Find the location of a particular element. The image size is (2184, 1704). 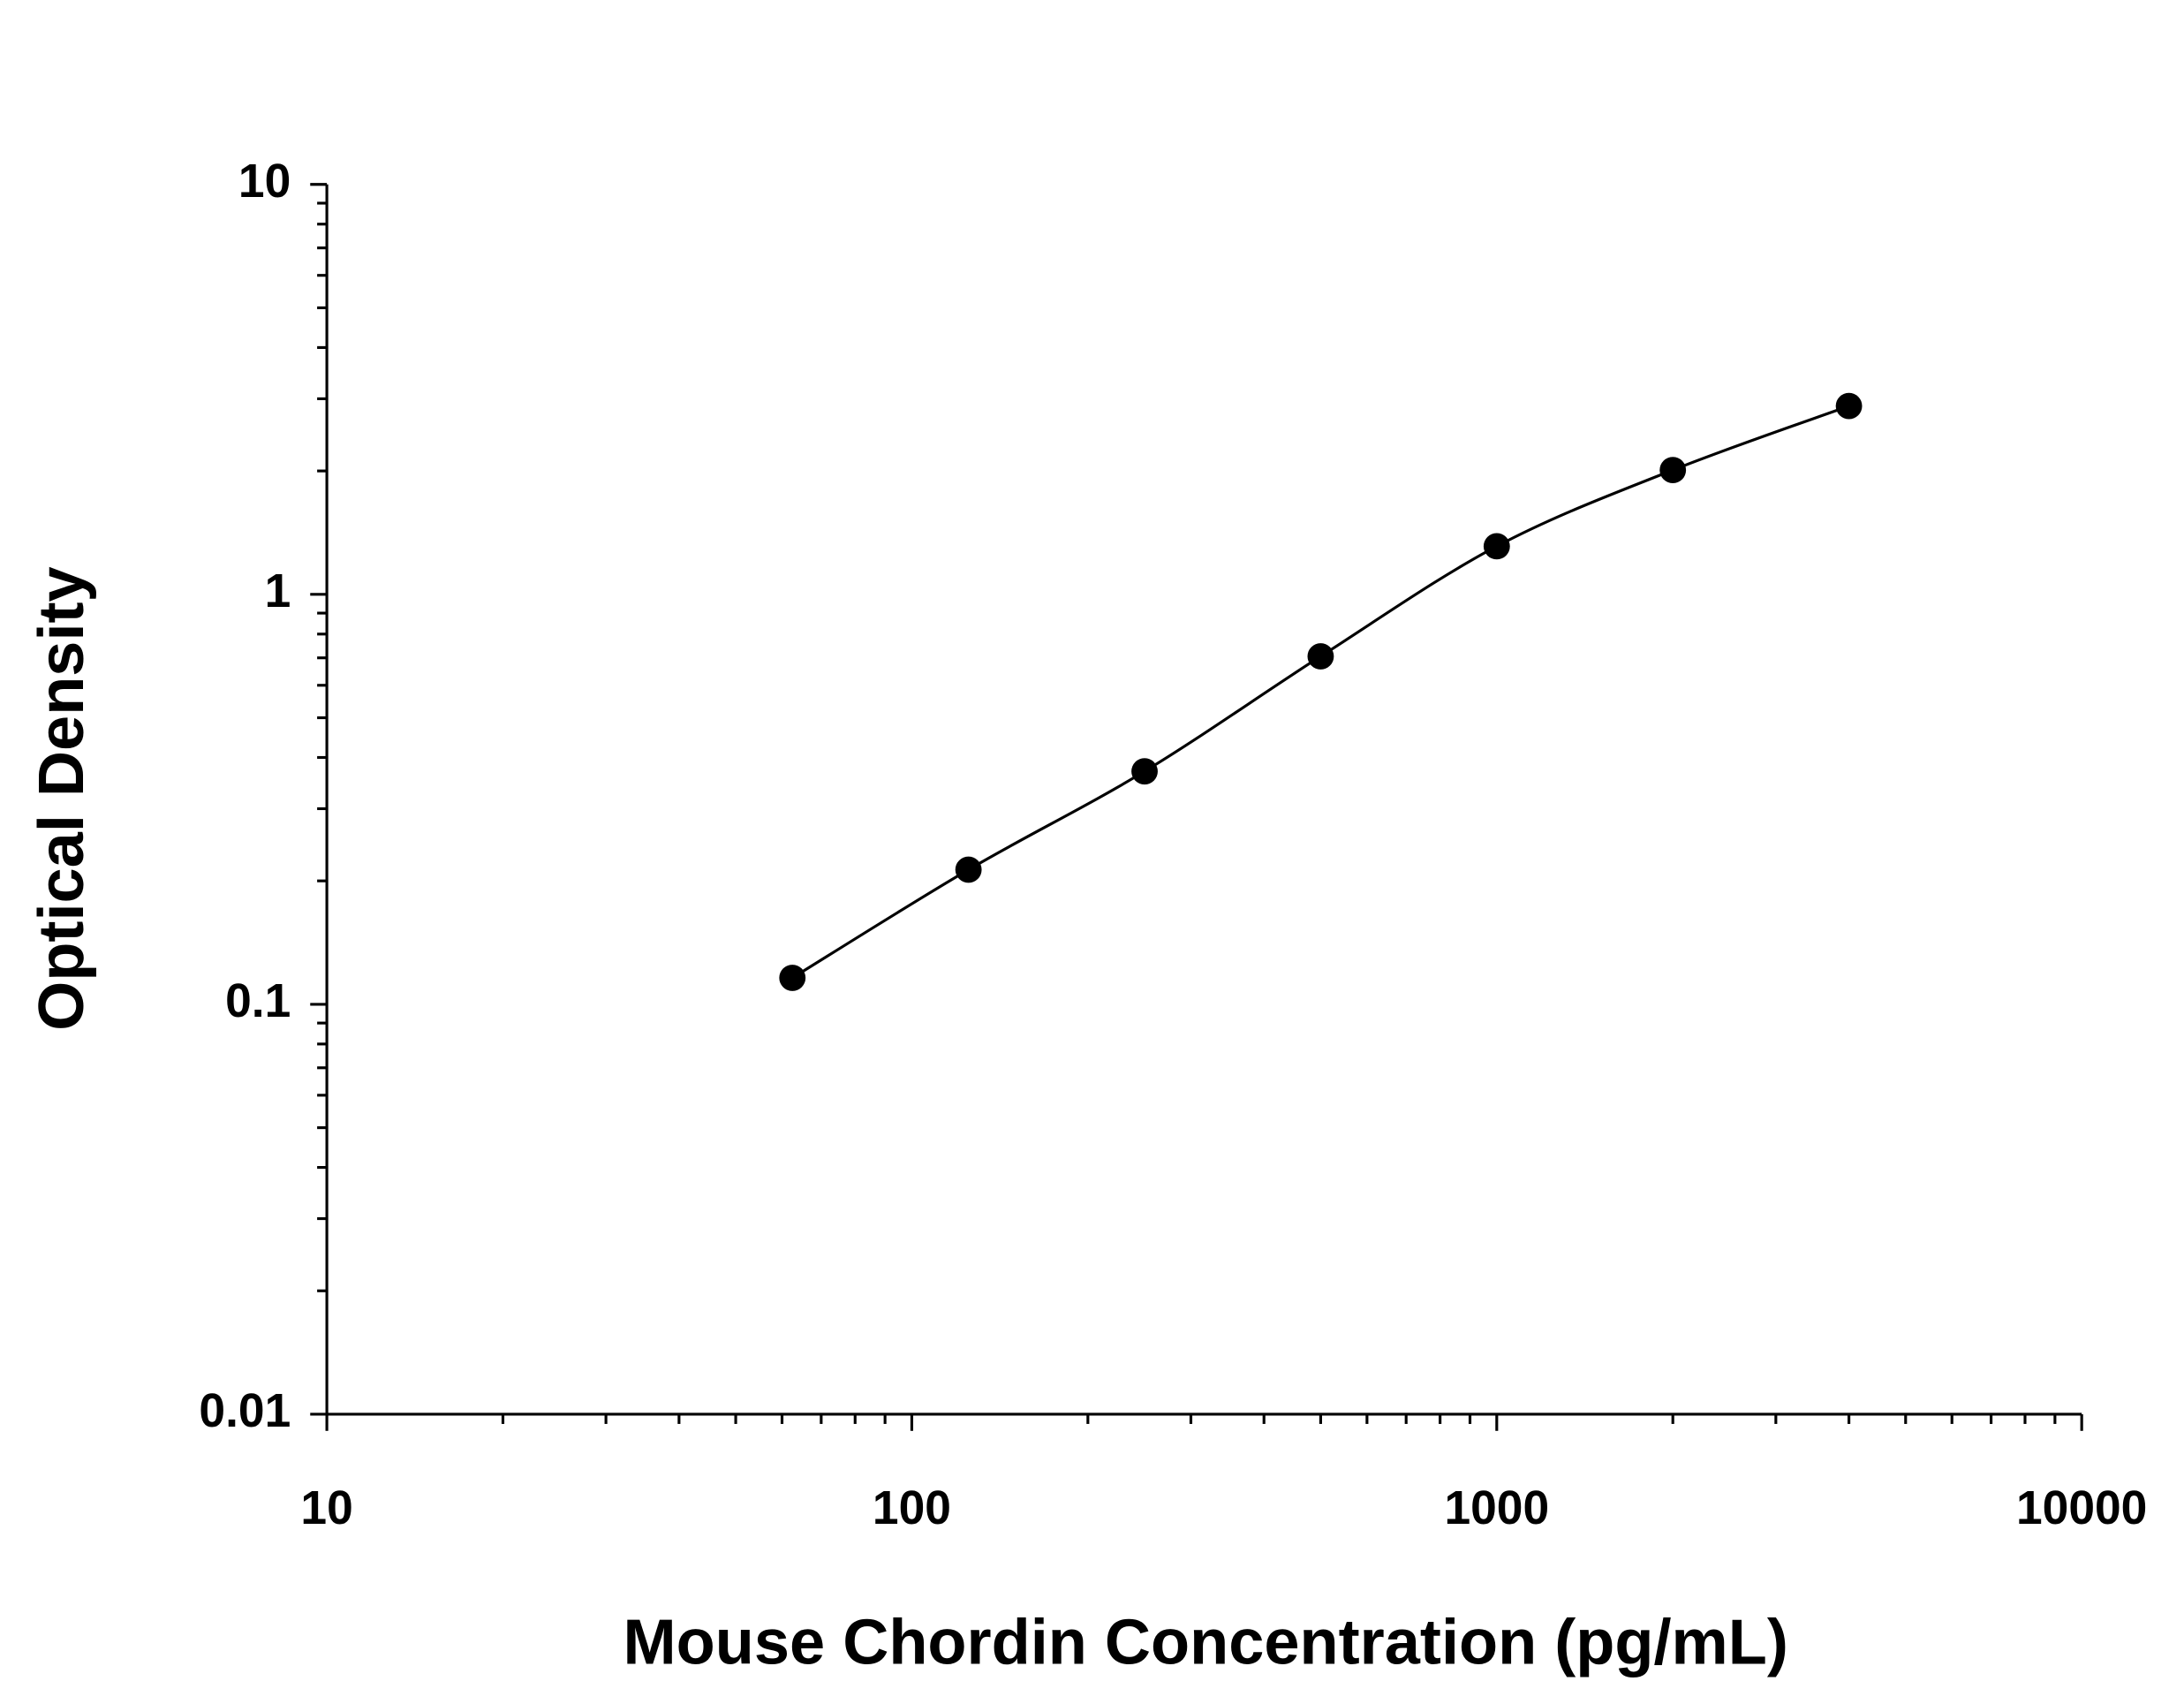

x-tick-label: 1000 is located at coordinates (1496, 1508).